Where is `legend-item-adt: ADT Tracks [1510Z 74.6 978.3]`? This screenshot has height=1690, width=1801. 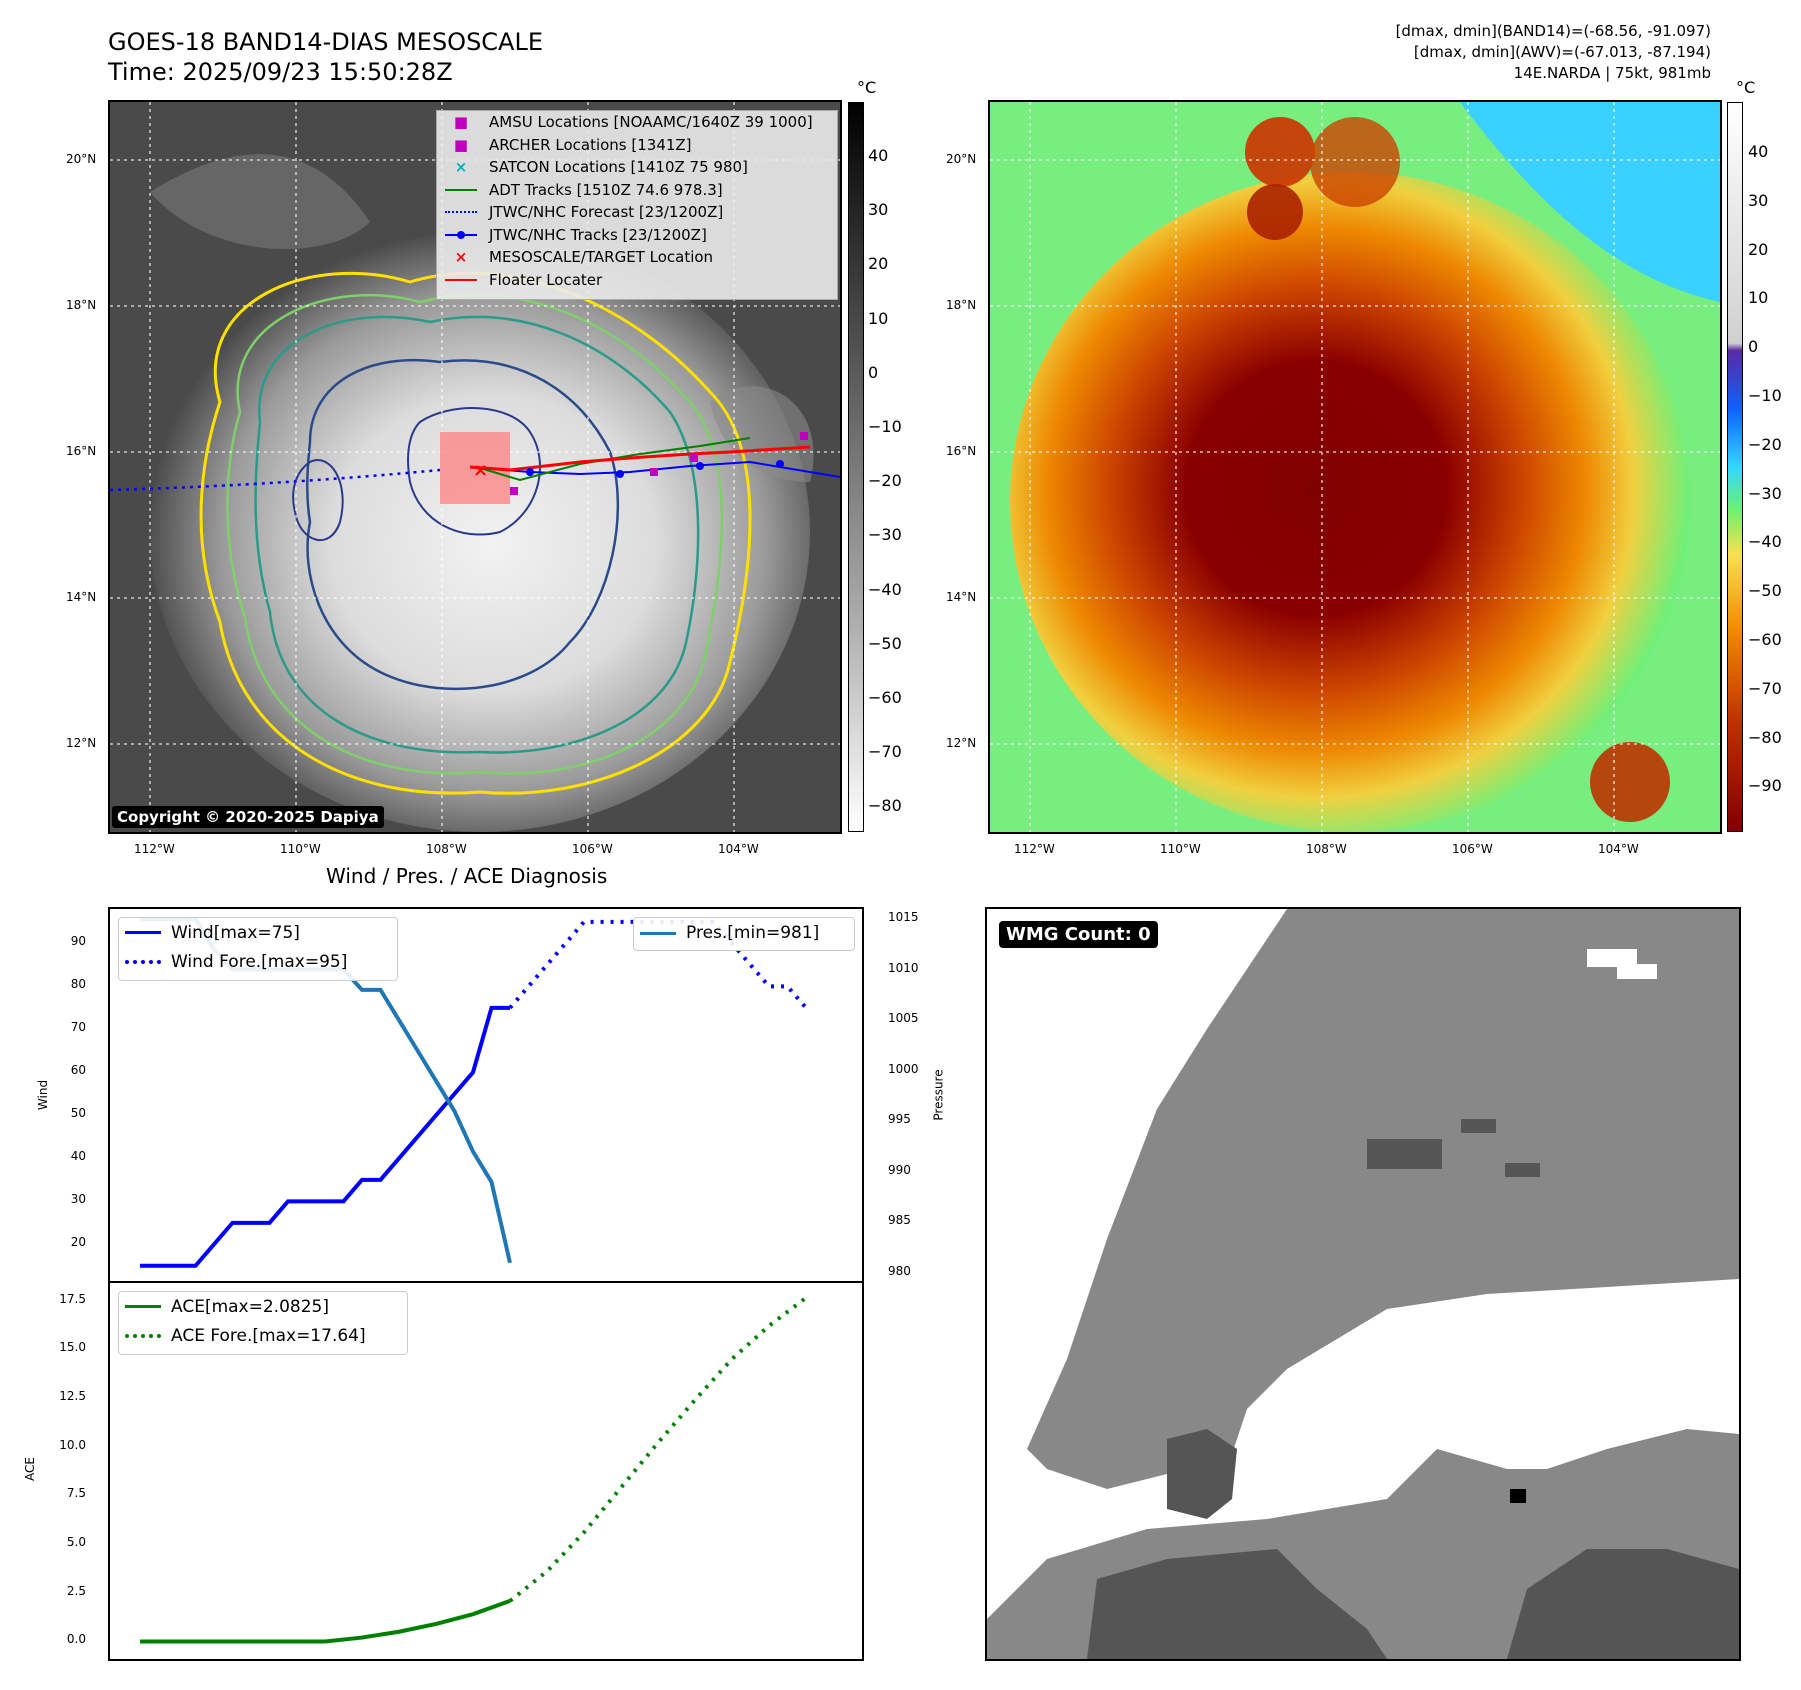
legend-item-adt: ADT Tracks [1510Z 74.6 978.3] is located at coordinates (637, 190).